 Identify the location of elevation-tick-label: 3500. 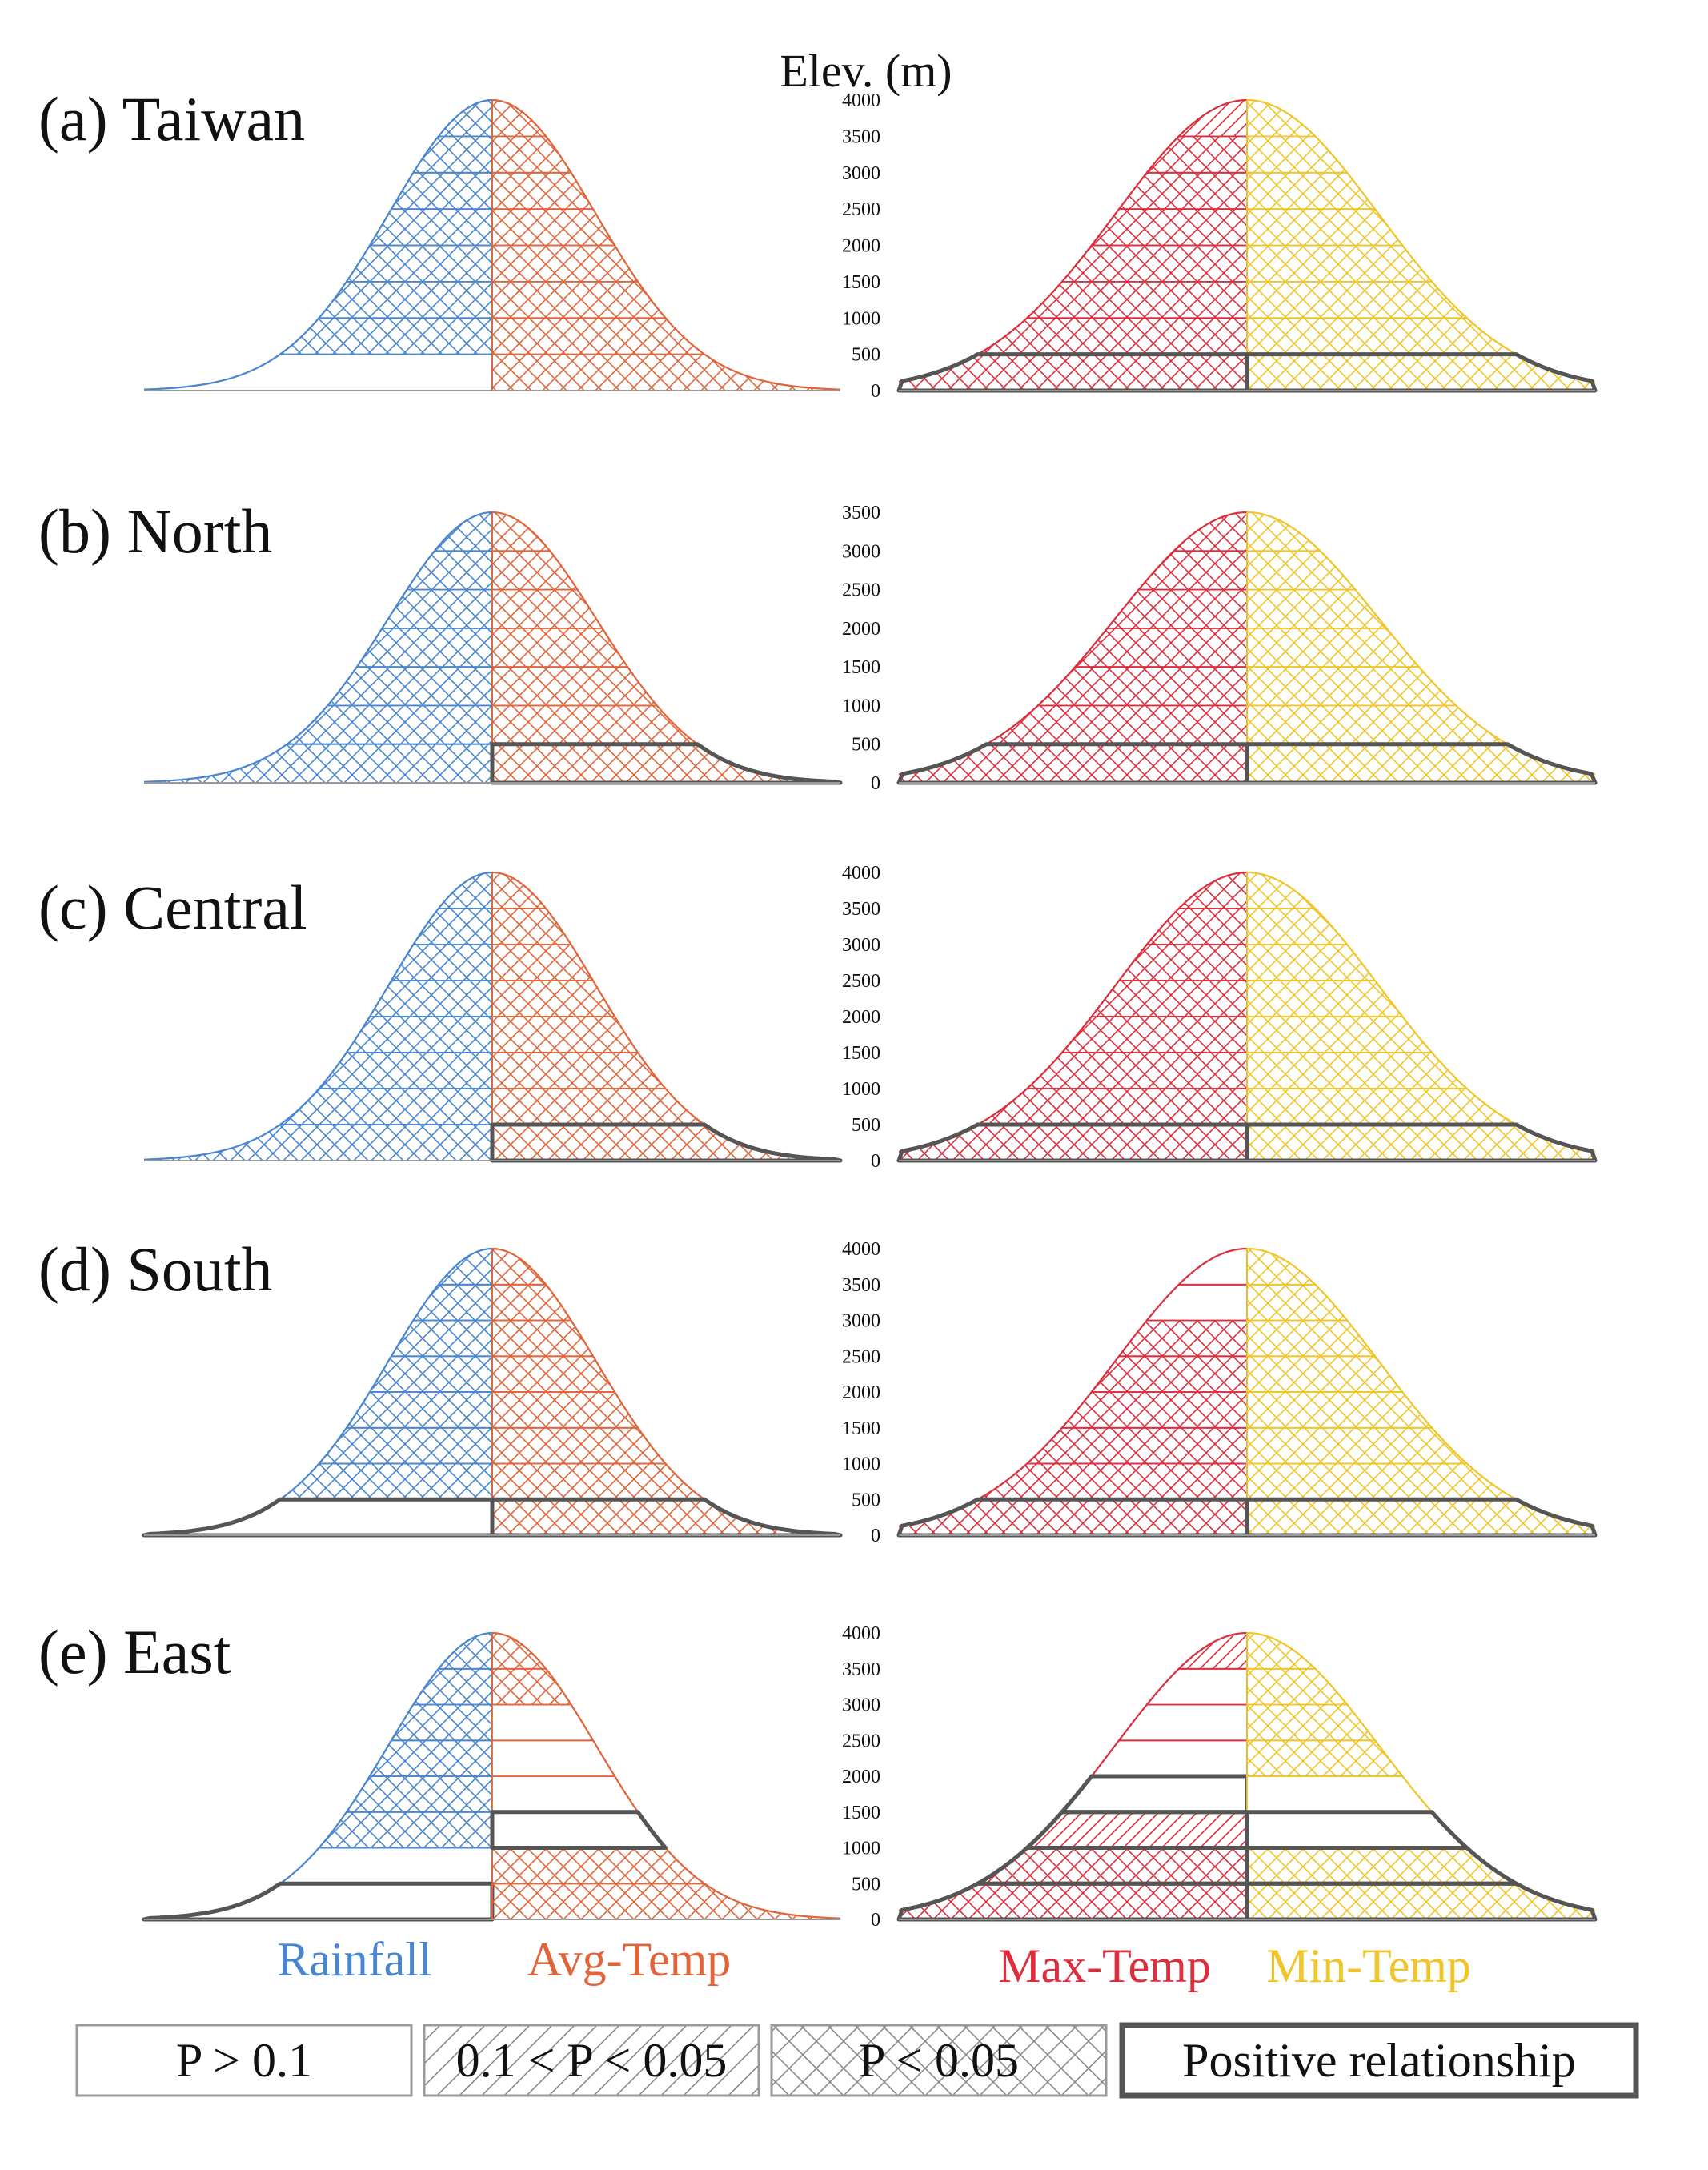
(861, 909).